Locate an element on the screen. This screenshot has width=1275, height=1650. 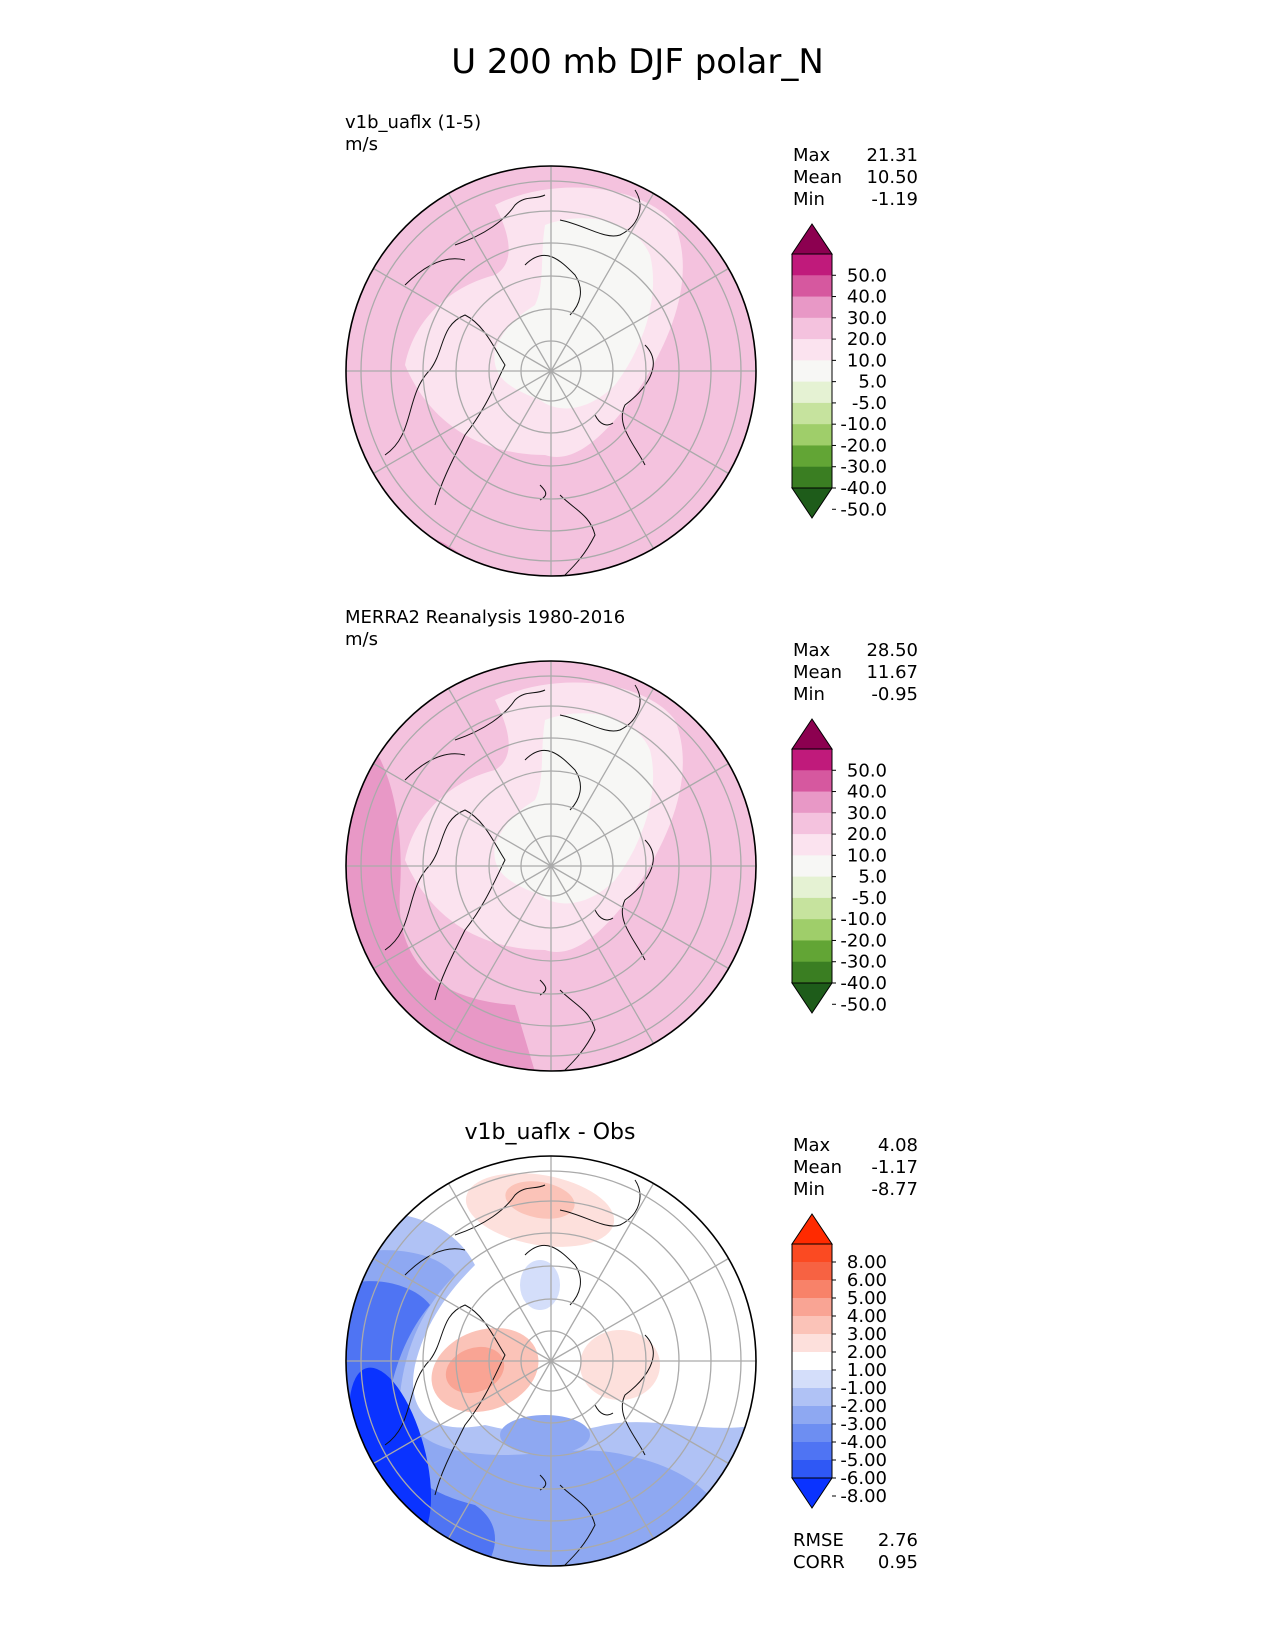
stat-mean-row: Mean 10.50 is located at coordinates (855, 178).